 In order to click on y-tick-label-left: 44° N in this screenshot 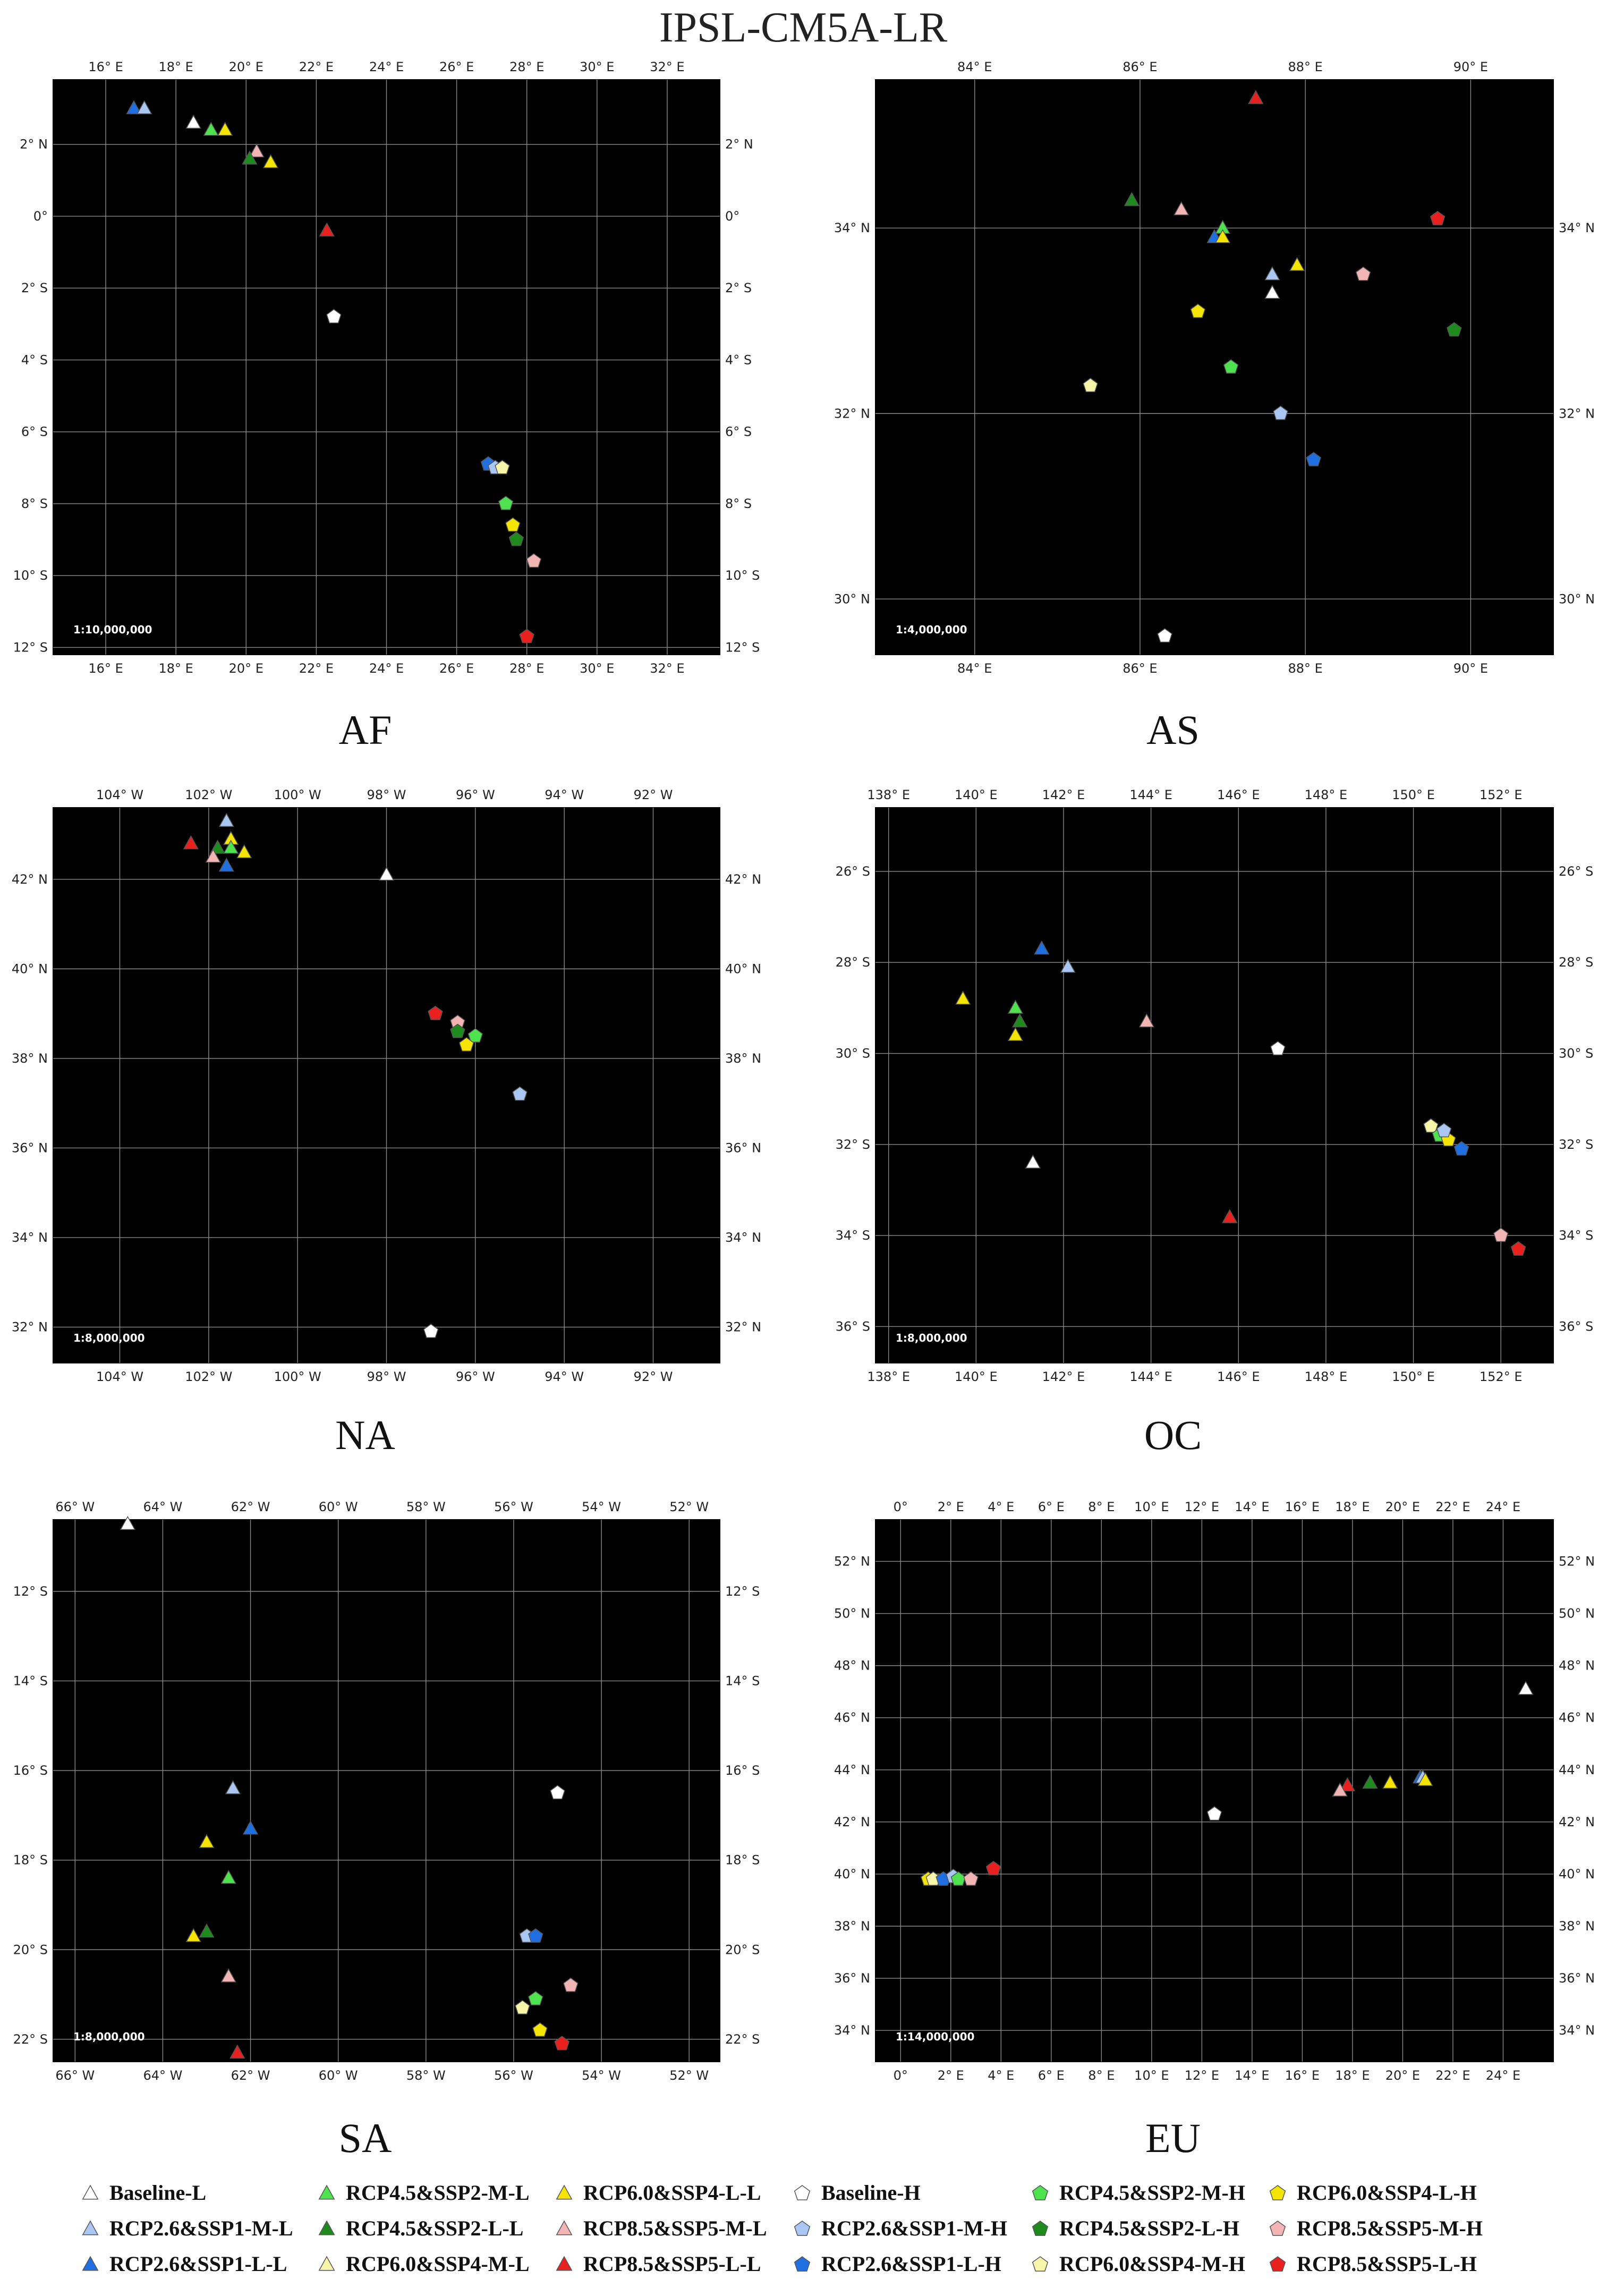, I will do `click(852, 1770)`.